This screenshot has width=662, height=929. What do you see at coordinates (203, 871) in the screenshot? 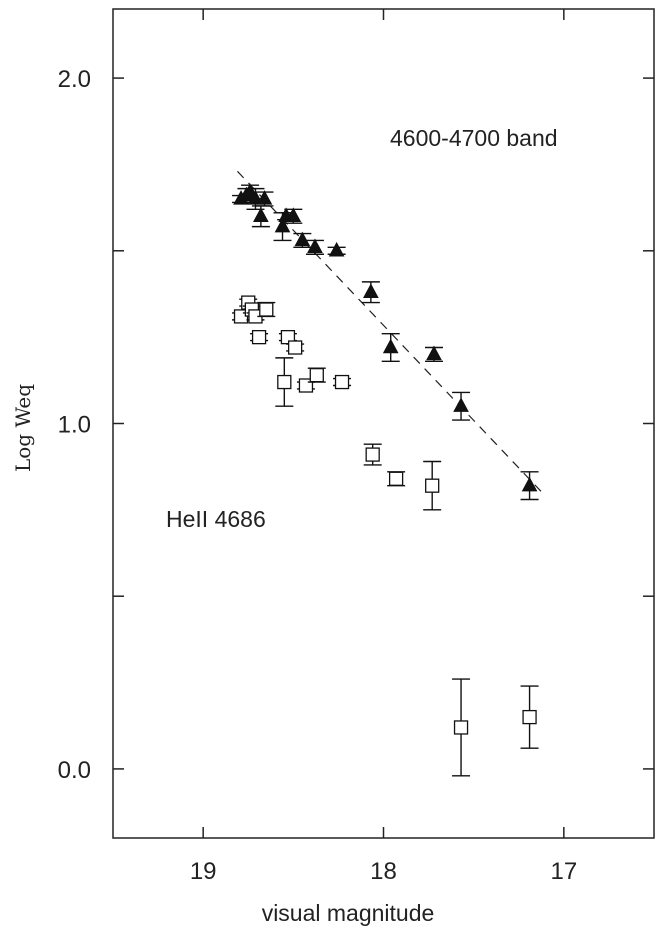
I see `x-tick-label: 19` at bounding box center [203, 871].